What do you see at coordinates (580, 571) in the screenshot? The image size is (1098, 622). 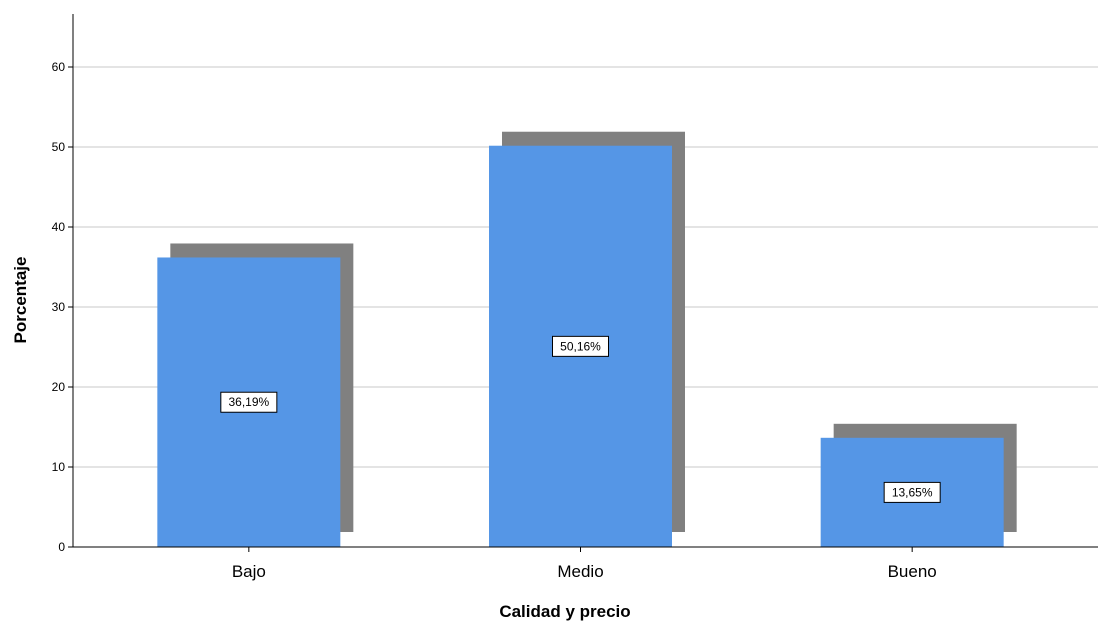 I see `x-category-label-medio: Medio` at bounding box center [580, 571].